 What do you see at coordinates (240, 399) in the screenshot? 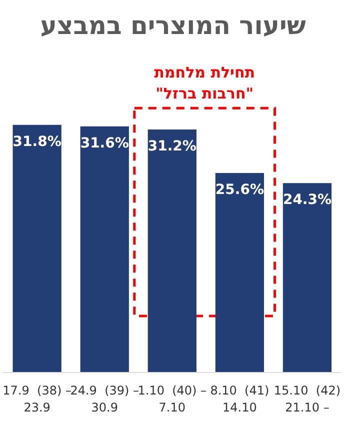
I see `x-tick-label: 8.10 (41) 14.10` at bounding box center [240, 399].